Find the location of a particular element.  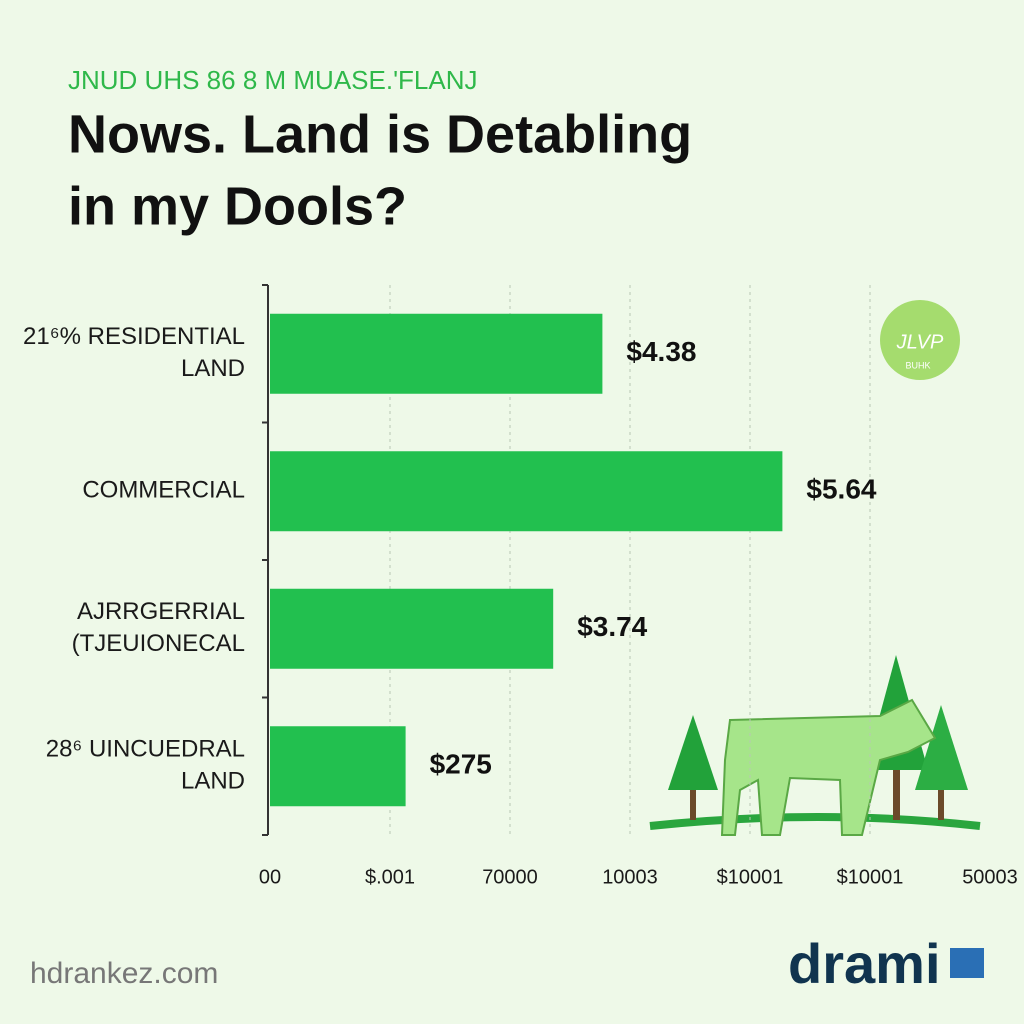

badge-text: JLVP is located at coordinates (920, 342).